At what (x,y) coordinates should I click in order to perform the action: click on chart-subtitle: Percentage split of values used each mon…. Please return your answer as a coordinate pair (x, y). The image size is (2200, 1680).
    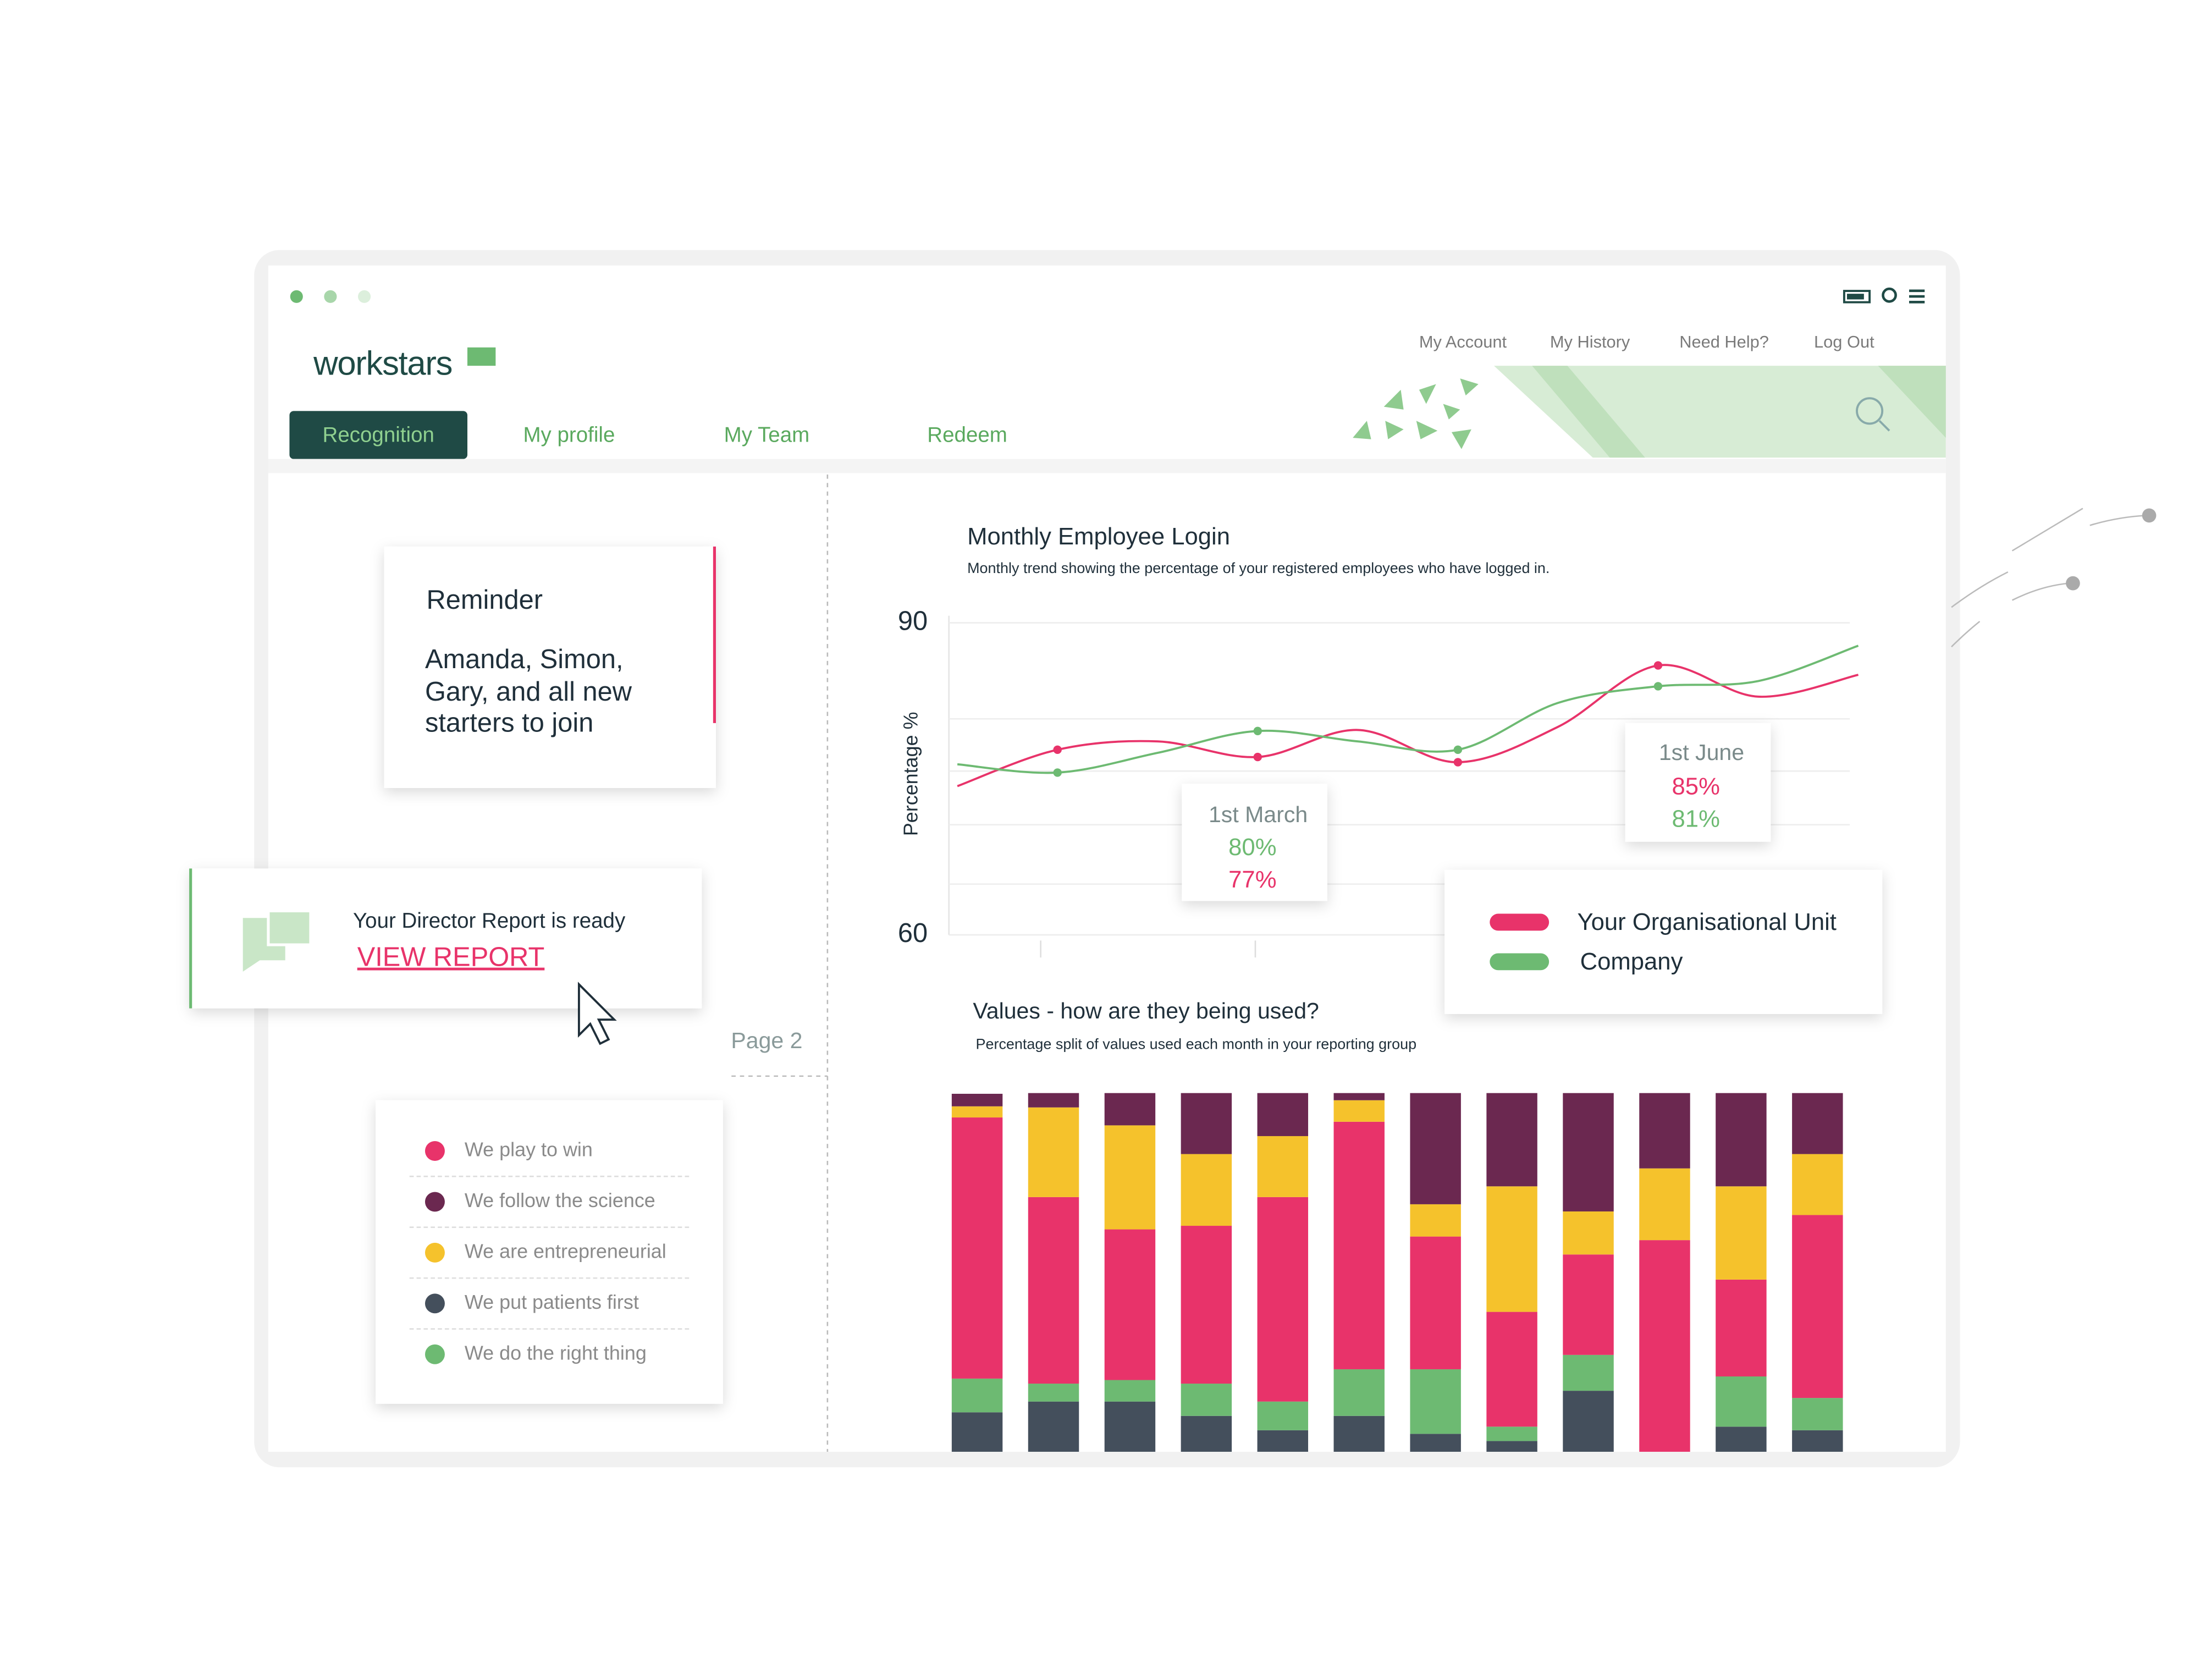
    Looking at the image, I should click on (1197, 1044).